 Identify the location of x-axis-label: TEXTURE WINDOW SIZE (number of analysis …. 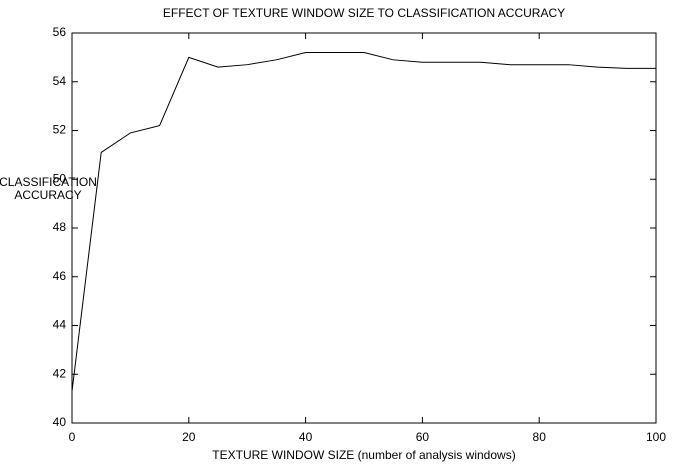
(363, 455).